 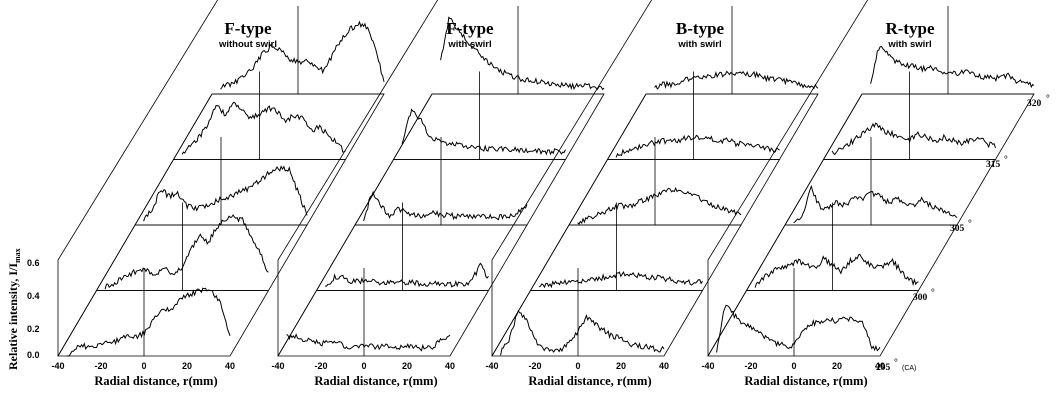 What do you see at coordinates (17, 255) in the screenshot?
I see `y-axis-label-sub: max` at bounding box center [17, 255].